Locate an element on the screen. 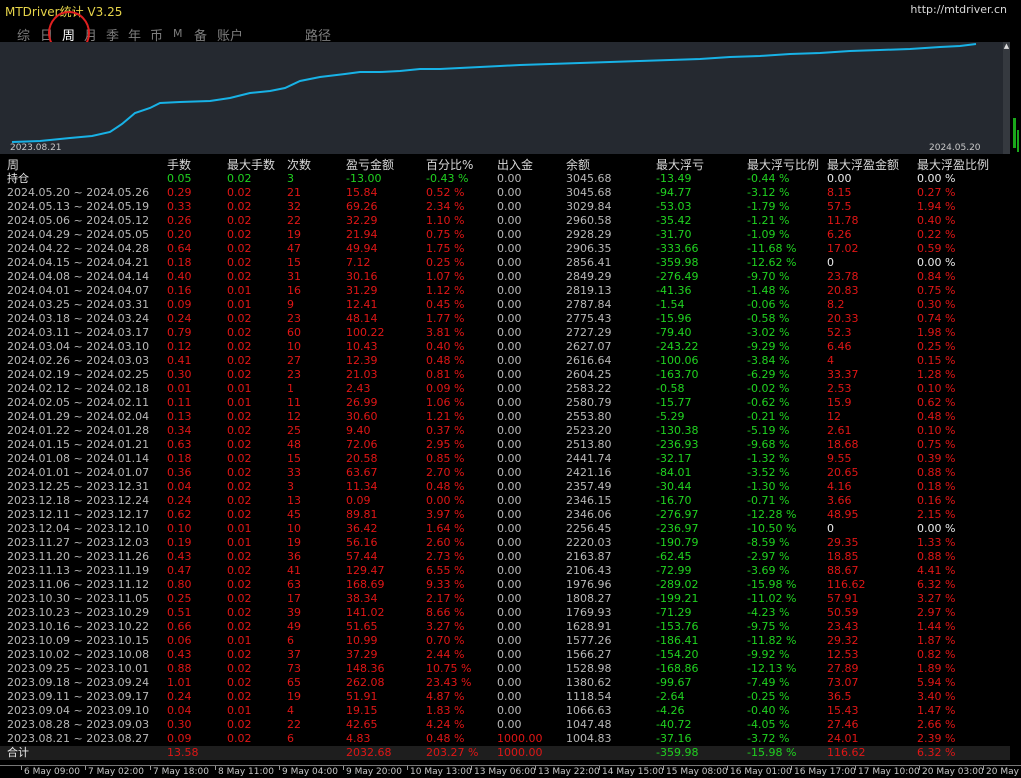 The image size is (1021, 778). cell-balance: 1976.96 is located at coordinates (589, 584).